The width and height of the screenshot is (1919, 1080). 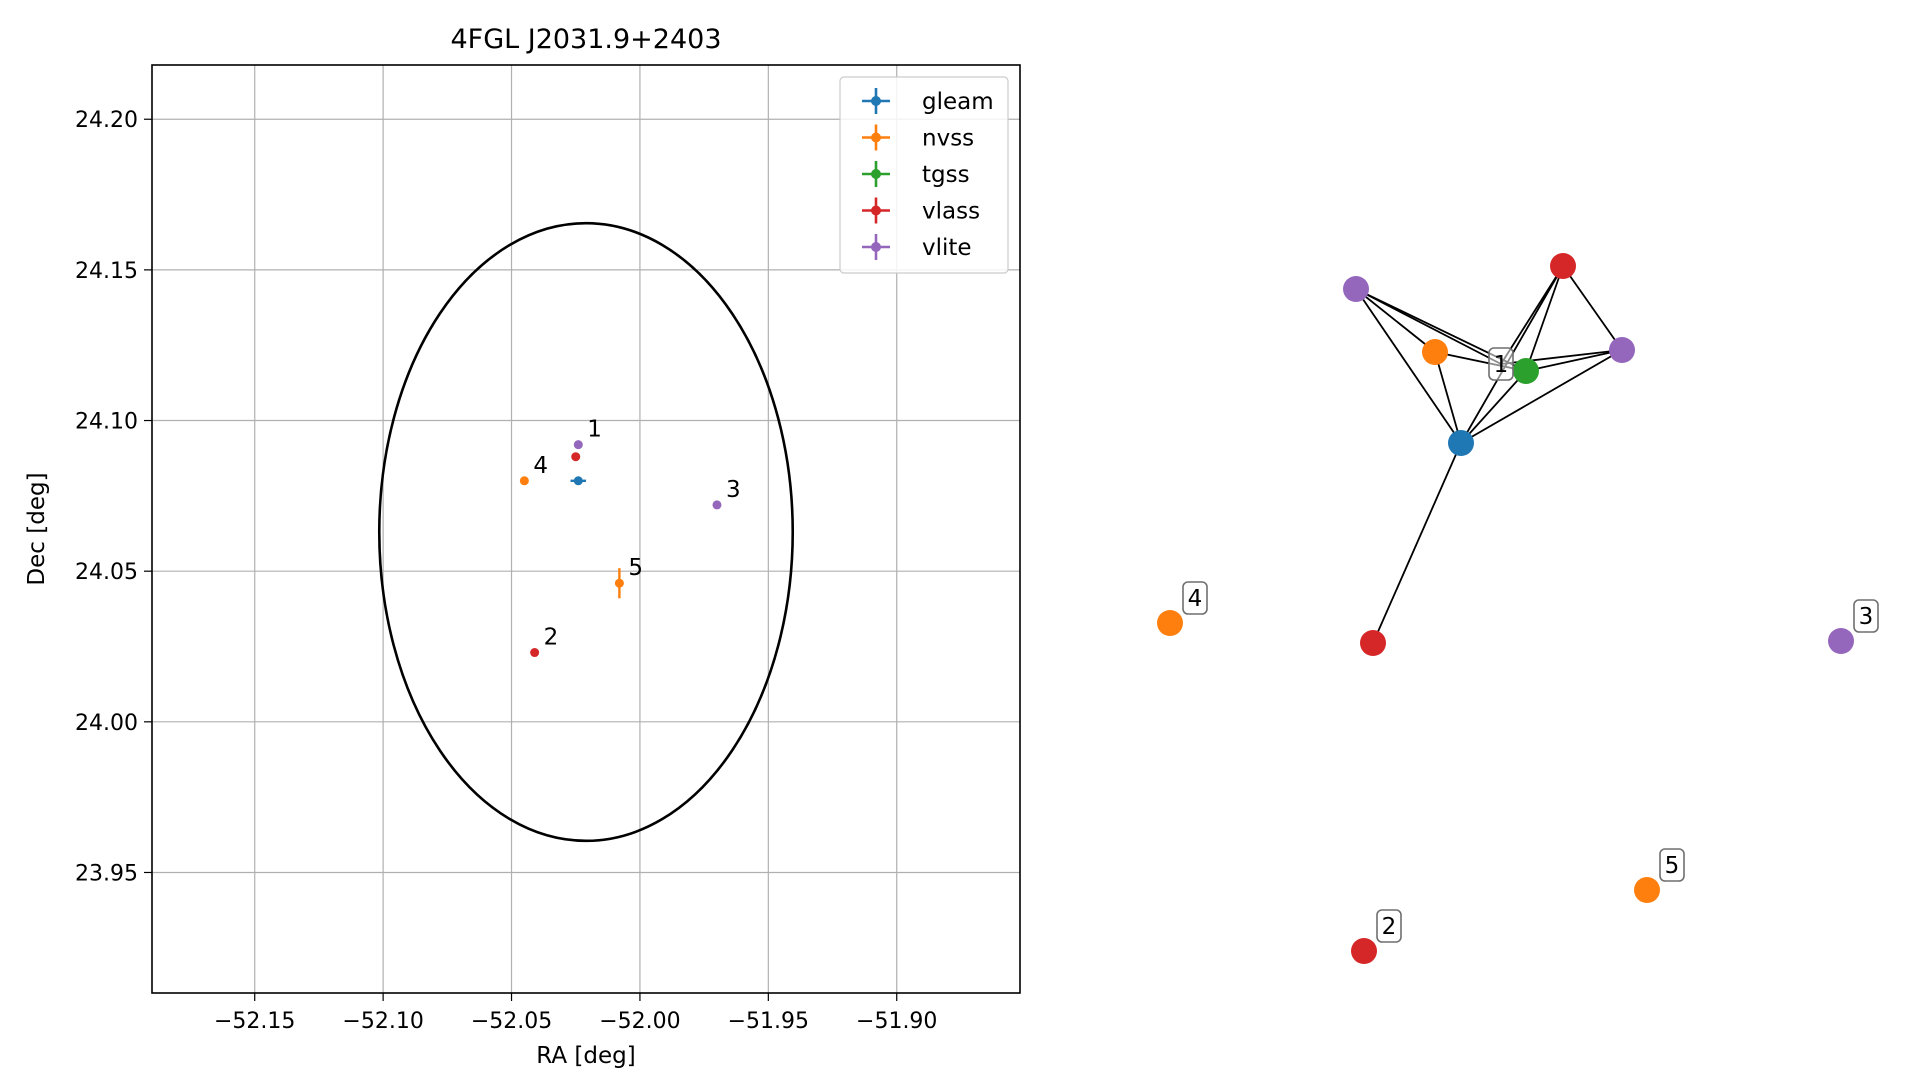 I want to click on x-tick-label: −51.90, so click(x=896, y=1021).